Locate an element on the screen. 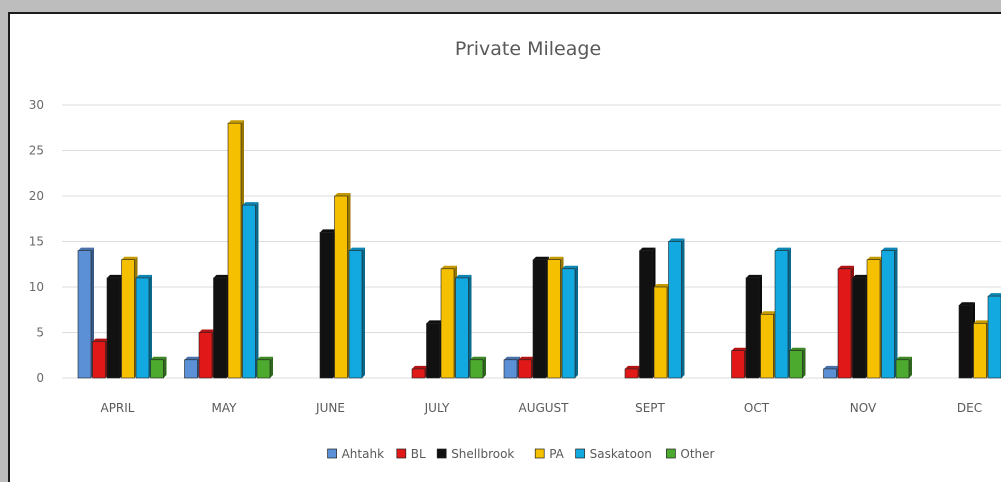 The width and height of the screenshot is (1001, 482). bar-pa-april is located at coordinates (129, 317).